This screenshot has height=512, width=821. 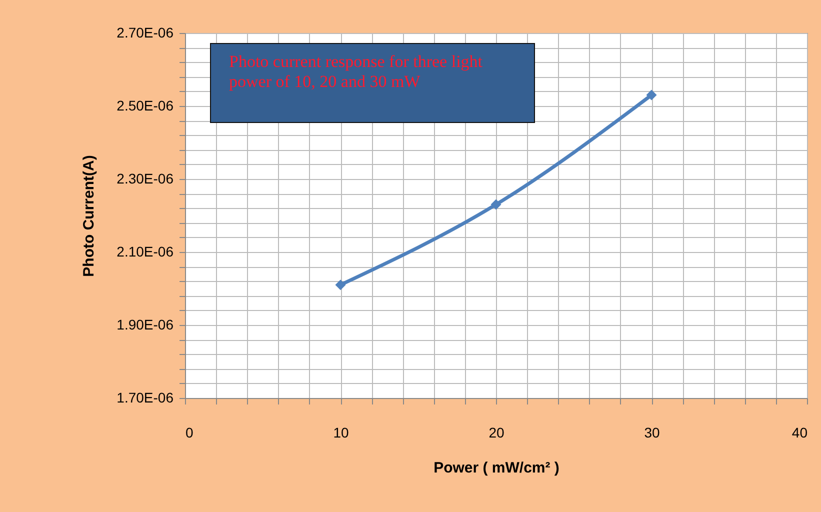 What do you see at coordinates (145, 252) in the screenshot?
I see `y-tick-label: 2.10E-06` at bounding box center [145, 252].